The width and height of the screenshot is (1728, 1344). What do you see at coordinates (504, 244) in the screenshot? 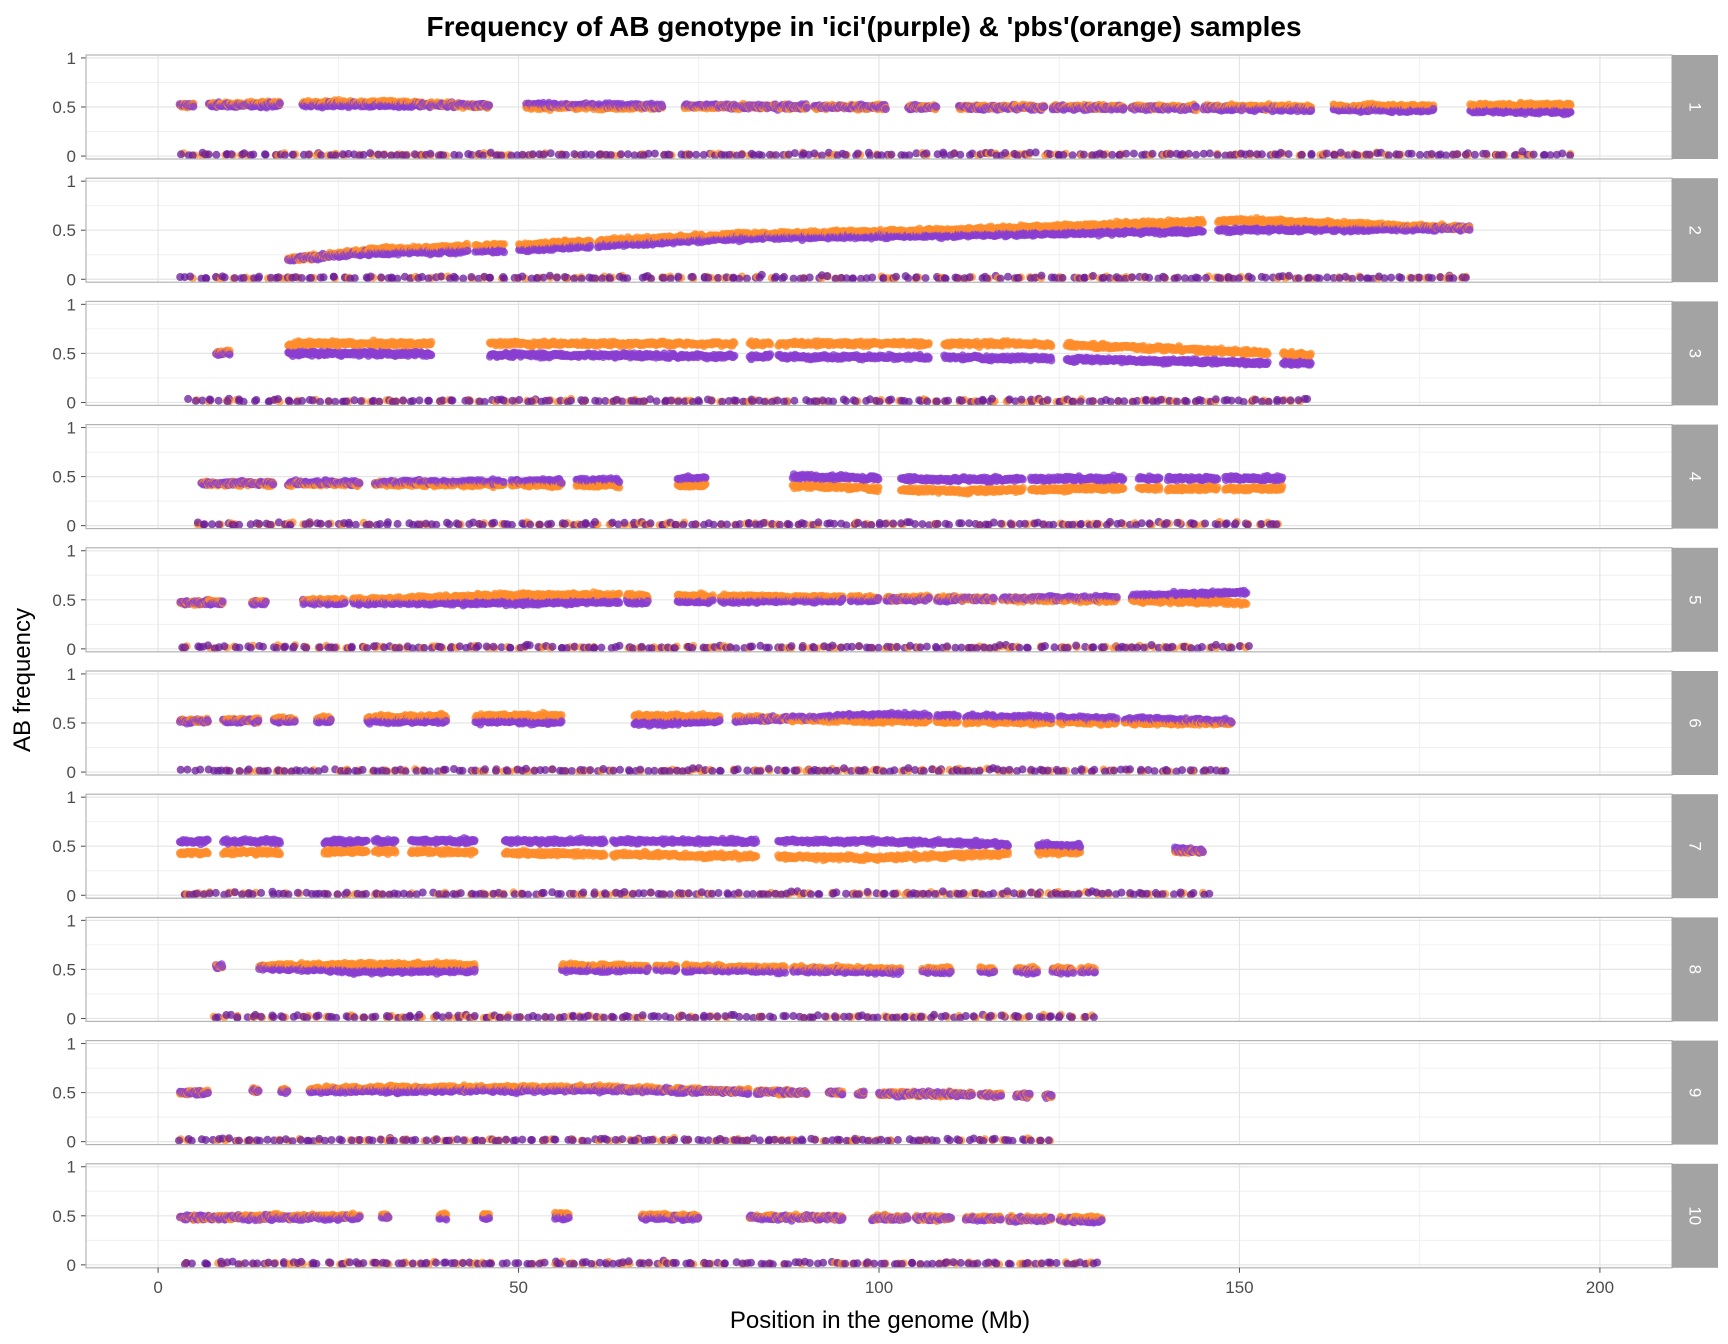
I see `pbs-point` at bounding box center [504, 244].